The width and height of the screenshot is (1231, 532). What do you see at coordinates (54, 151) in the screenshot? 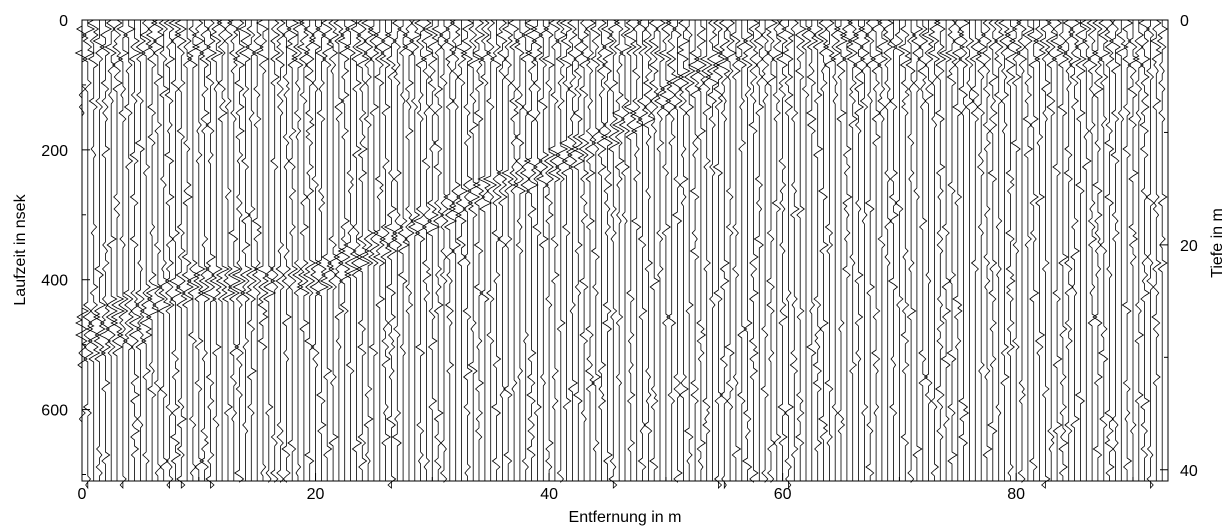
I see `y-tick-label: 200` at bounding box center [54, 151].